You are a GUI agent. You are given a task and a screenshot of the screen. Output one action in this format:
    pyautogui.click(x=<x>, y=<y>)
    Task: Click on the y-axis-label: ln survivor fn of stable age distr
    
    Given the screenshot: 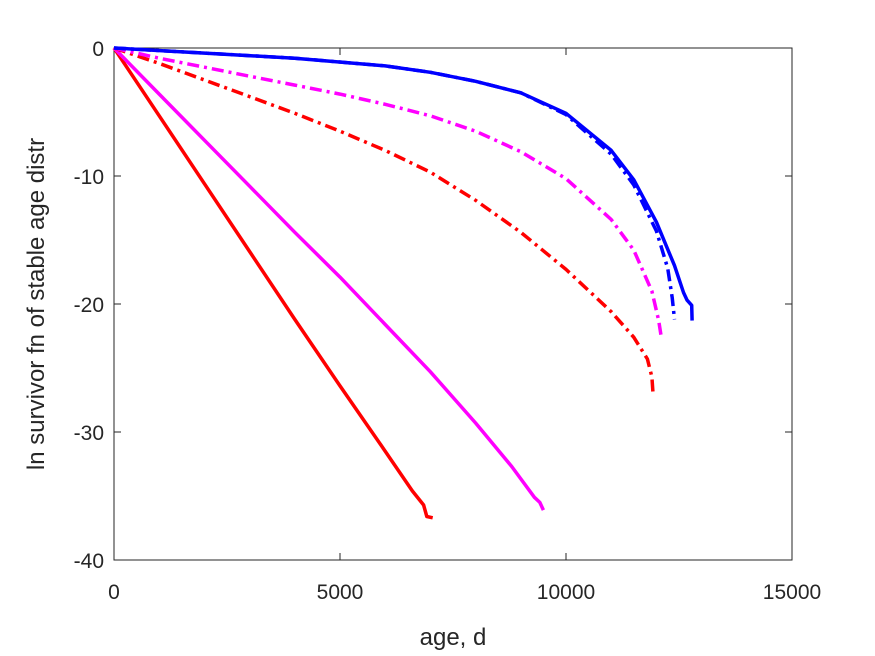 What is the action you would take?
    pyautogui.click(x=36, y=304)
    